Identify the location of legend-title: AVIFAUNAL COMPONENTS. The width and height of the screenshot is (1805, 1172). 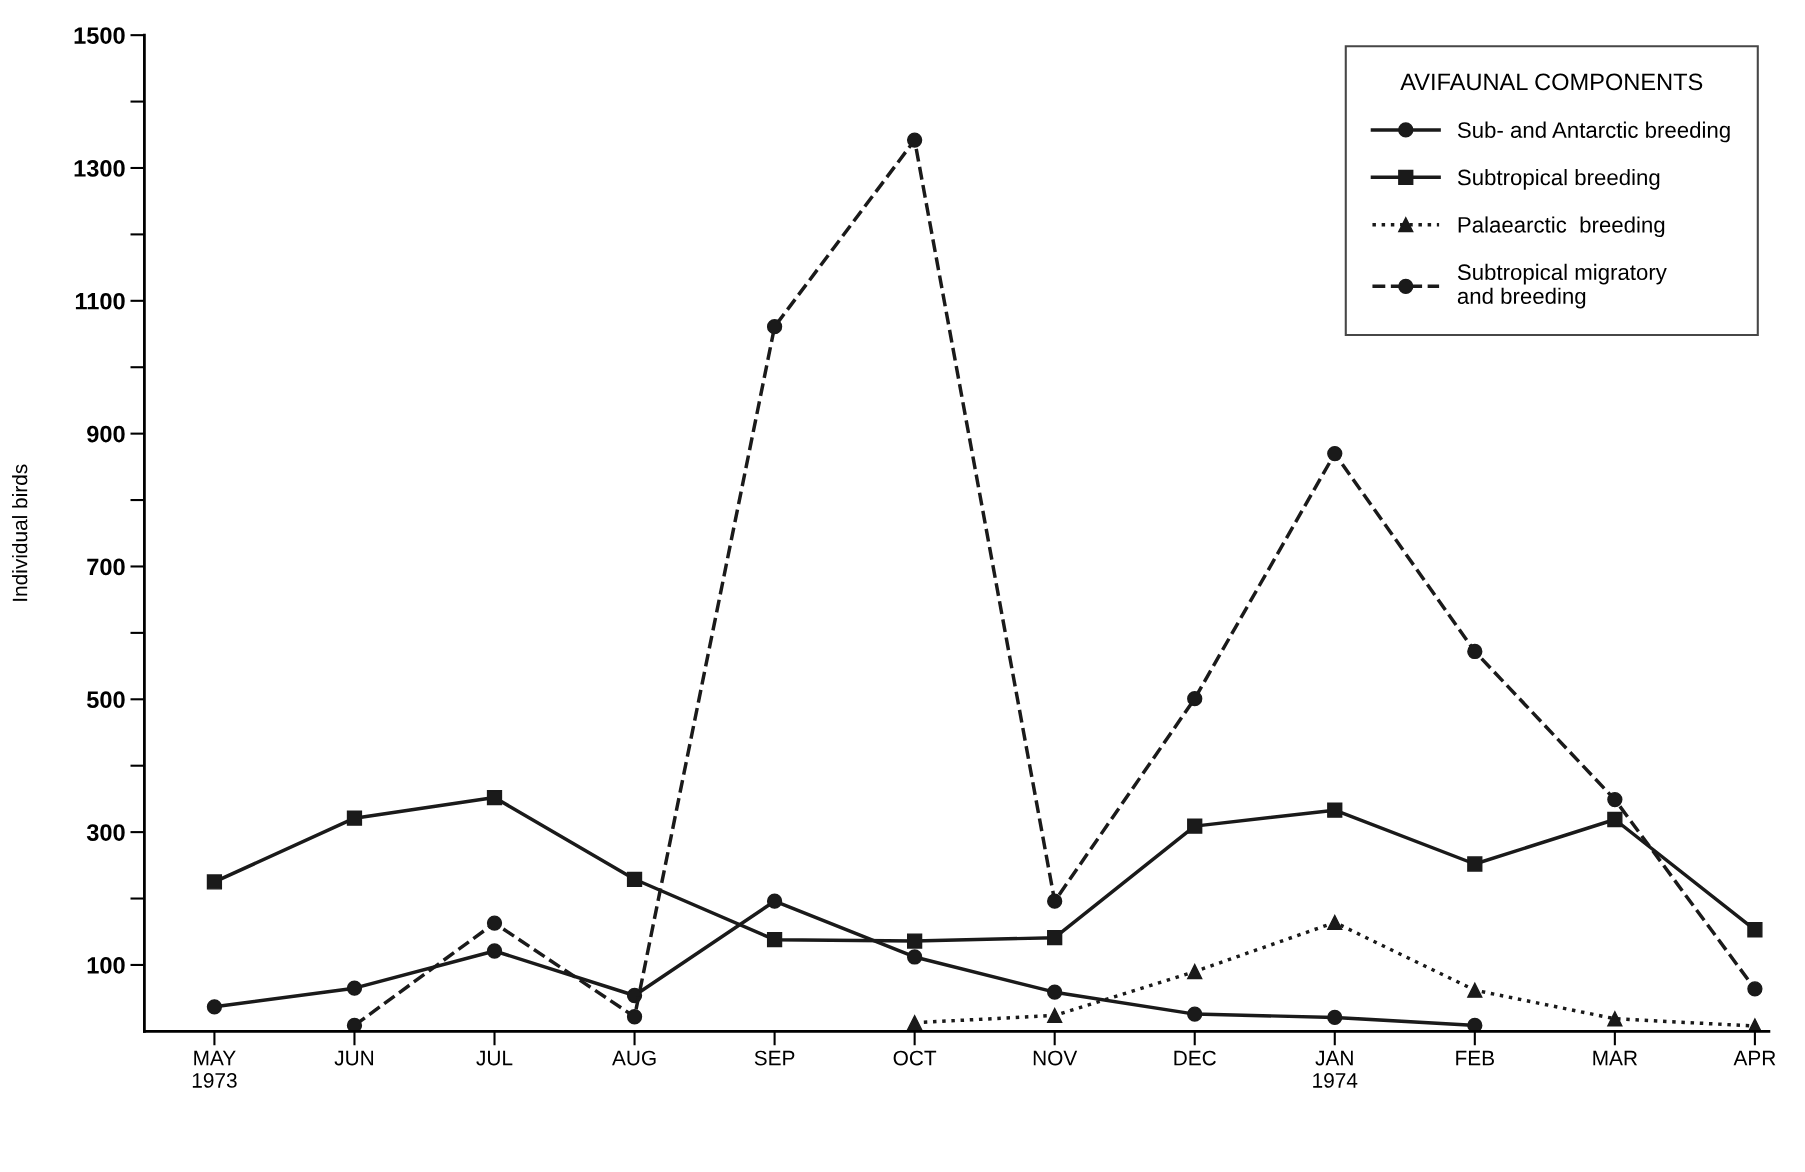
(1551, 82).